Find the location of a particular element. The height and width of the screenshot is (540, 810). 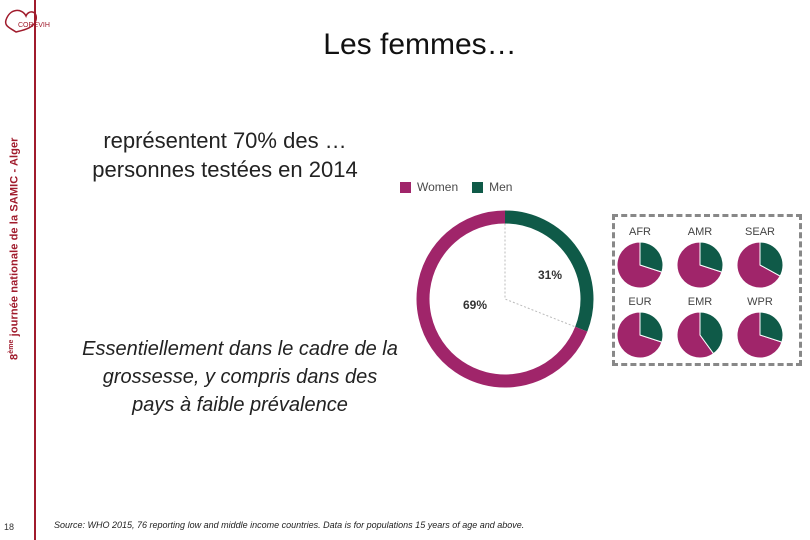

women-swatch is located at coordinates (405, 187).